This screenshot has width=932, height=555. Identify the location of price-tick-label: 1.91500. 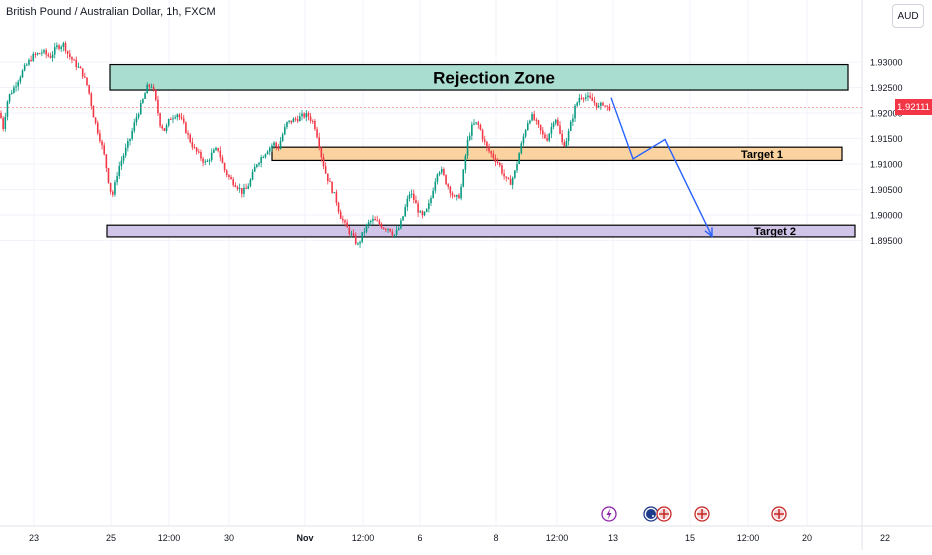
(886, 139).